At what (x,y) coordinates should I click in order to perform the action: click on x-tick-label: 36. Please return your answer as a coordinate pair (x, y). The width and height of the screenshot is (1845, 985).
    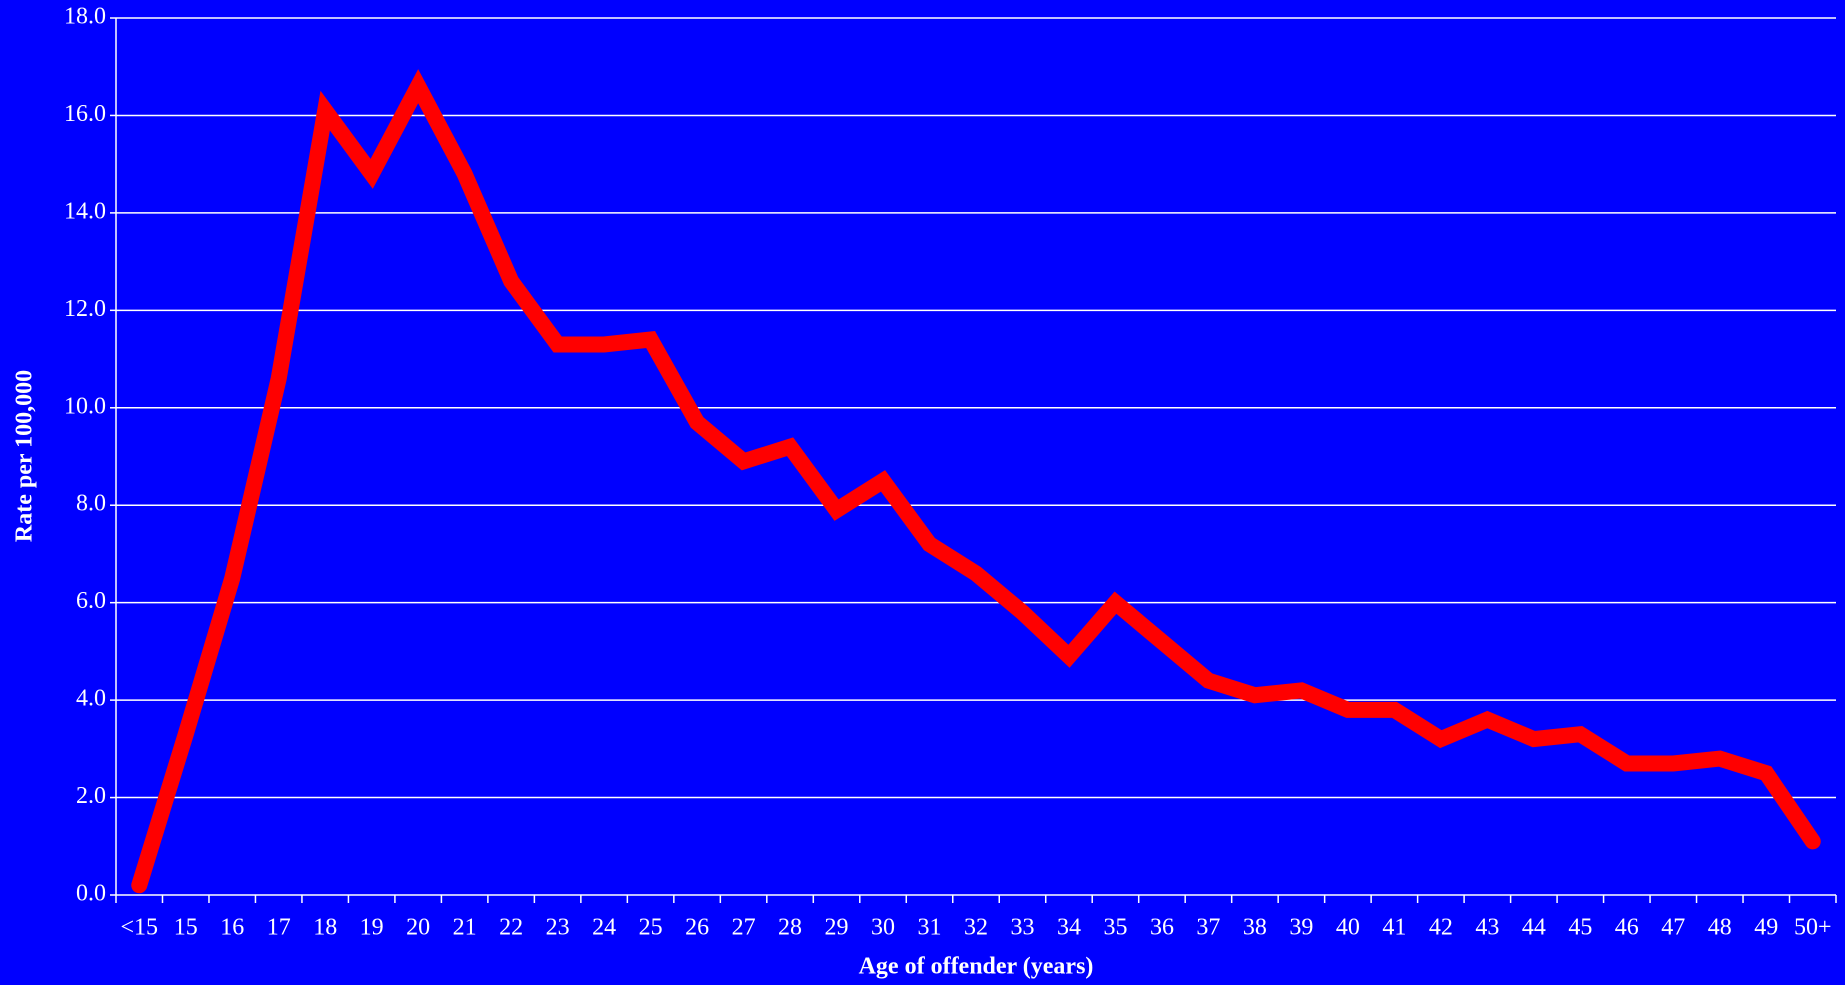
    Looking at the image, I should click on (1162, 928).